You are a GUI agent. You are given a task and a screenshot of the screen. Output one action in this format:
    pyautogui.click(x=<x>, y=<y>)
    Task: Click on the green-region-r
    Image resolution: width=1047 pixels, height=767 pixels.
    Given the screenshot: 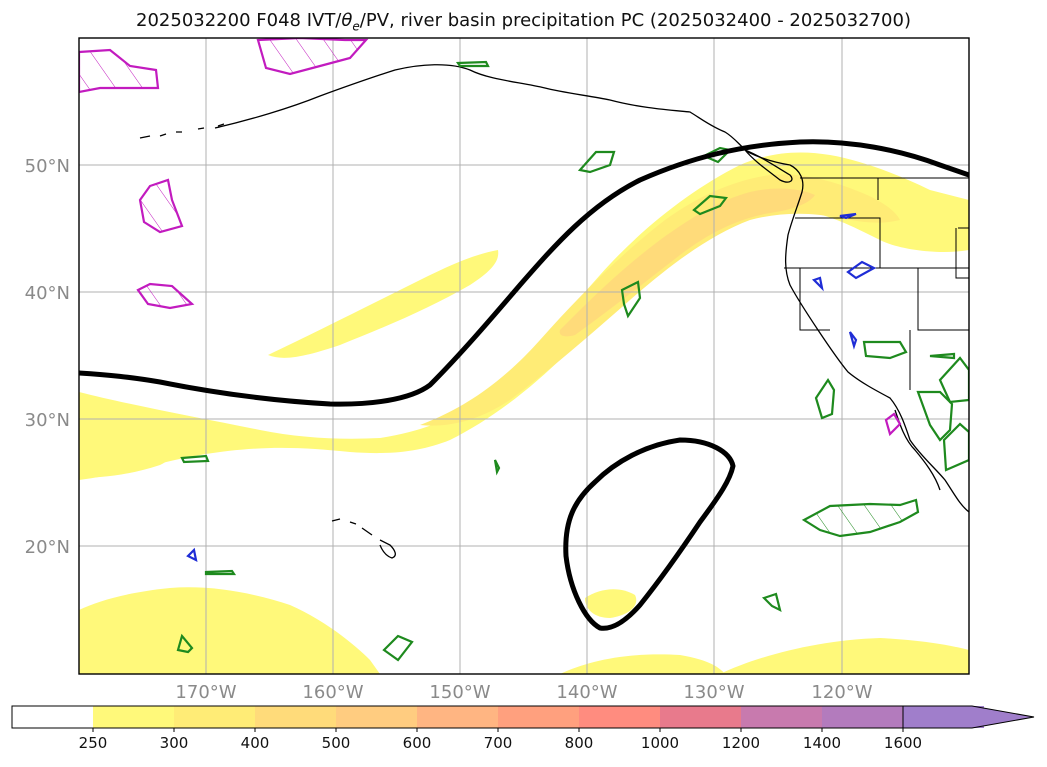 What is the action you would take?
    pyautogui.click(x=497, y=467)
    